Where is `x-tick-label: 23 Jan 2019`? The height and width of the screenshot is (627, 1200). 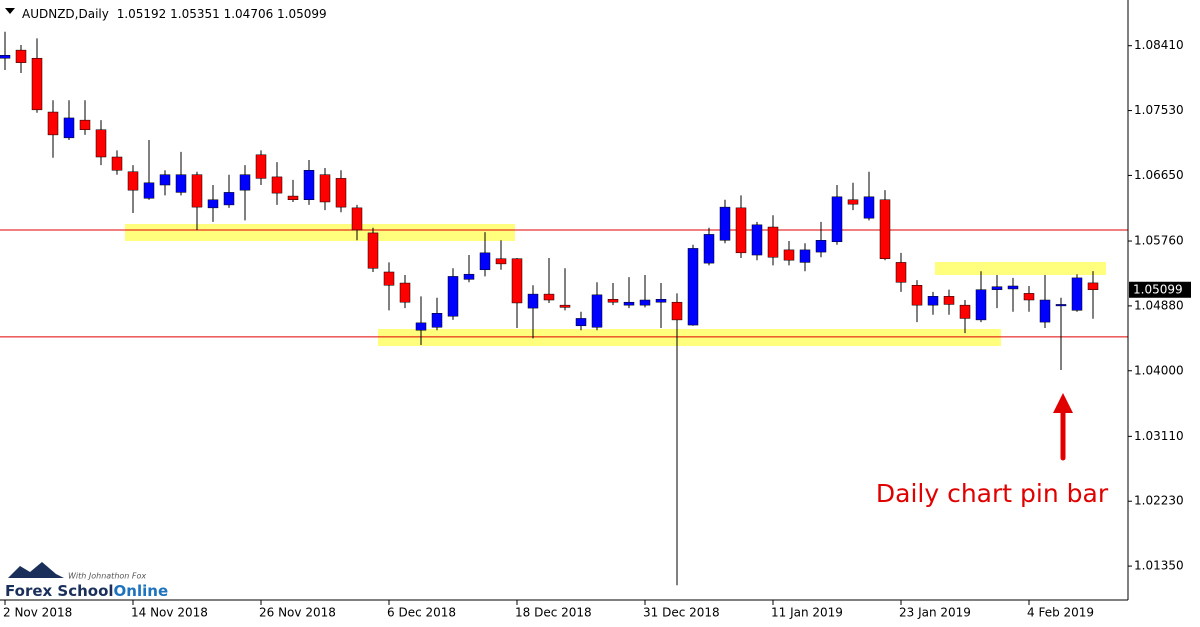 x-tick-label: 23 Jan 2019 is located at coordinates (935, 613).